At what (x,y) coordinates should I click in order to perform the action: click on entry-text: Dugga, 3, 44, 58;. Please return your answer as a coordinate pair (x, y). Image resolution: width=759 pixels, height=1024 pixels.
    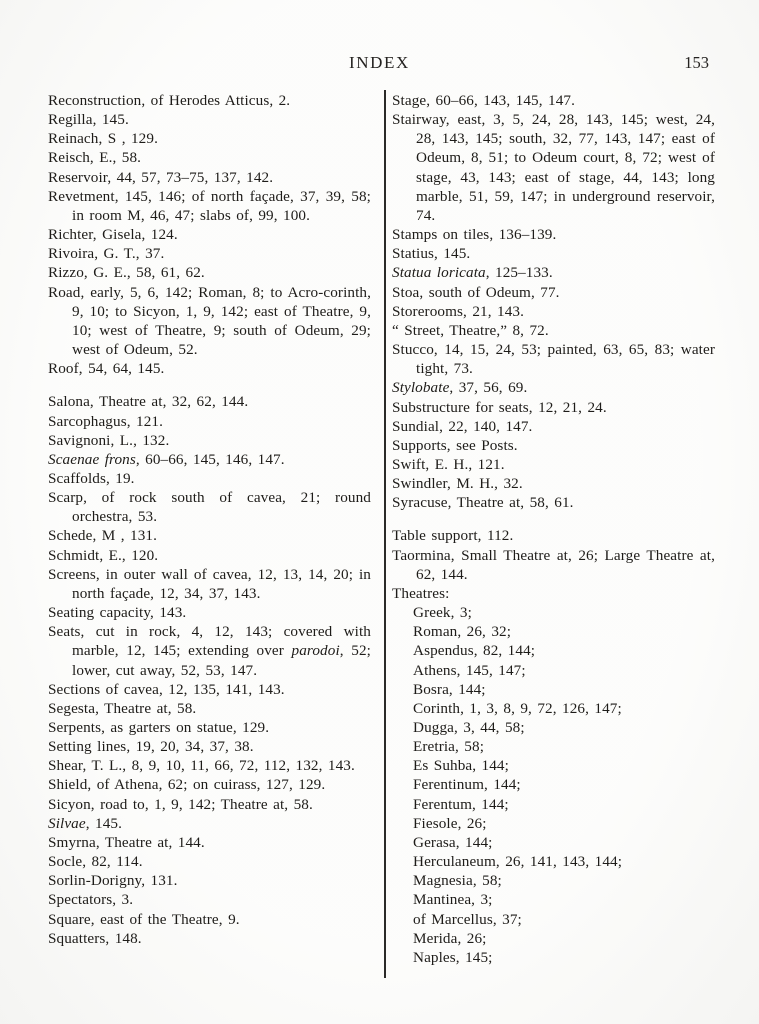
    Looking at the image, I should click on (469, 727).